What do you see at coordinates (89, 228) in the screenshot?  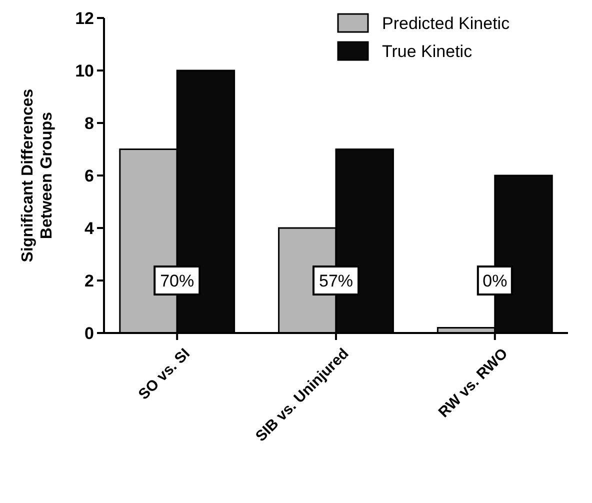 I see `y-tick-label: 4` at bounding box center [89, 228].